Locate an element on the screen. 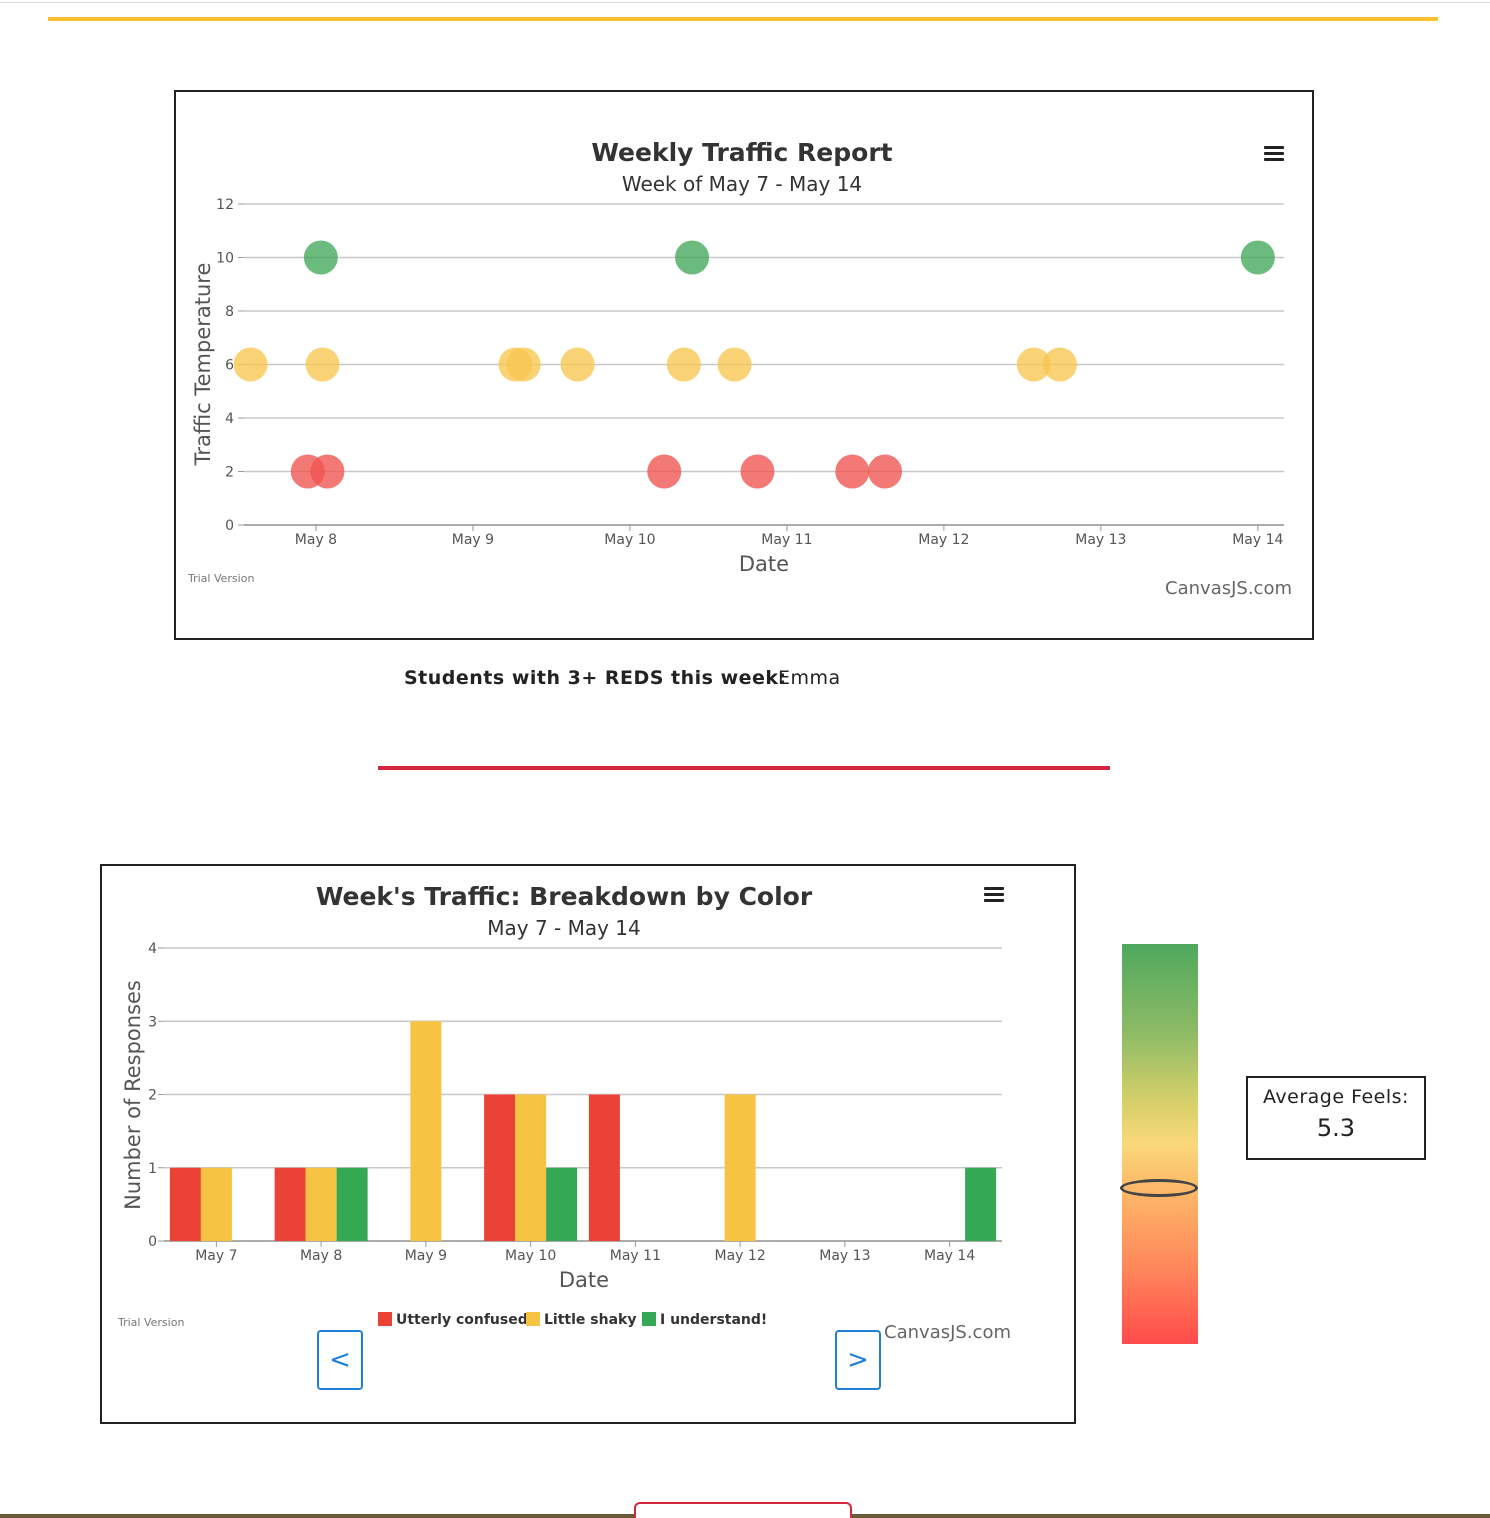 The height and width of the screenshot is (1518, 1490). y-tick-label: 12 is located at coordinates (225, 205).